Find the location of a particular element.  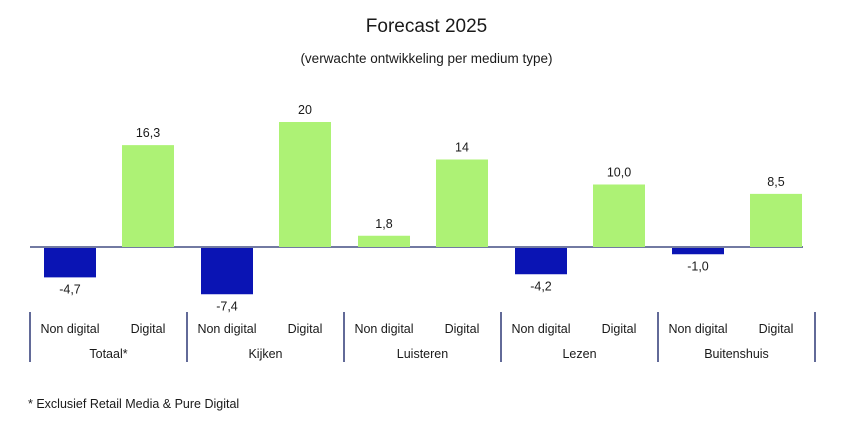

data-label: -4,7 is located at coordinates (70, 289).